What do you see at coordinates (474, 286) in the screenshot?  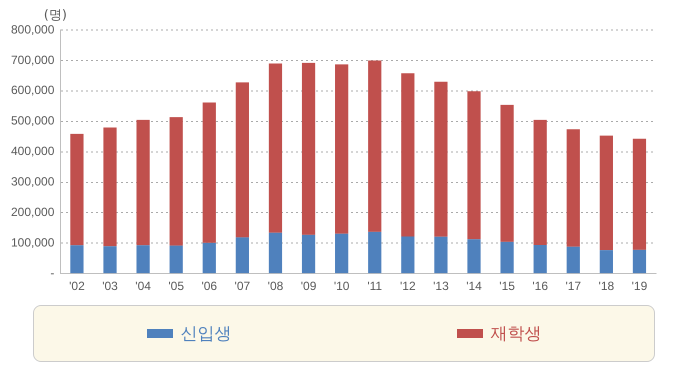 I see `x-tick-label: '14` at bounding box center [474, 286].